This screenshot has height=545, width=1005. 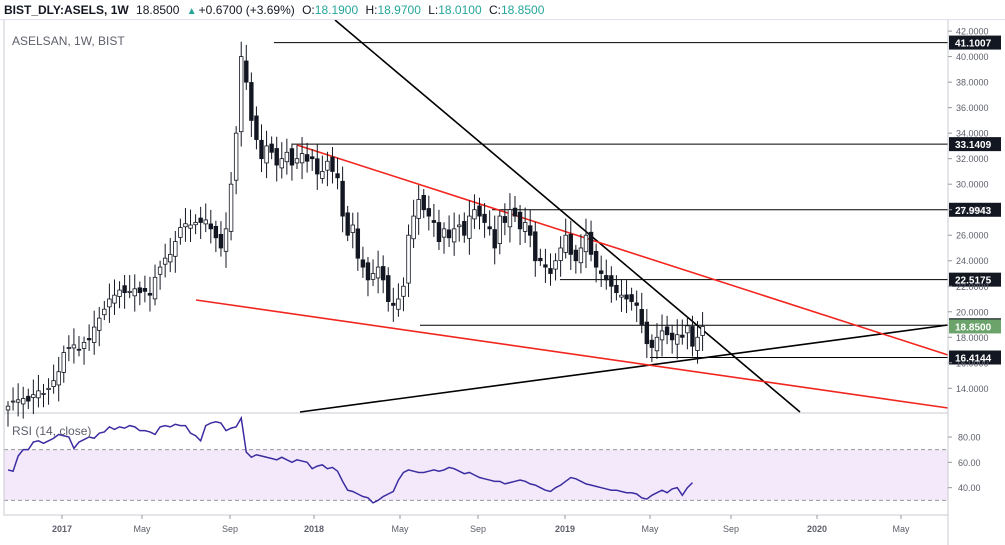 I want to click on price-change: +0.6700 (+3.69%), so click(x=246, y=10).